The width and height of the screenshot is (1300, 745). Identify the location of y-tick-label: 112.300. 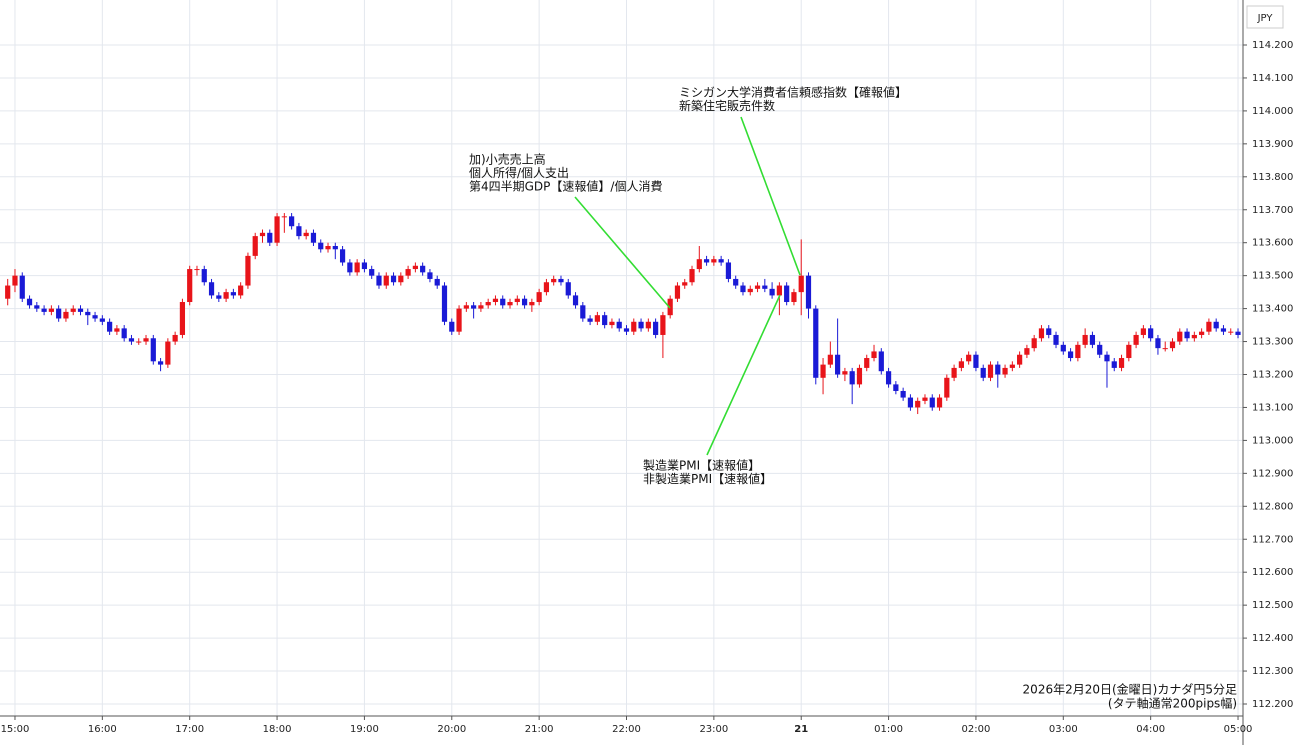
(1272, 671).